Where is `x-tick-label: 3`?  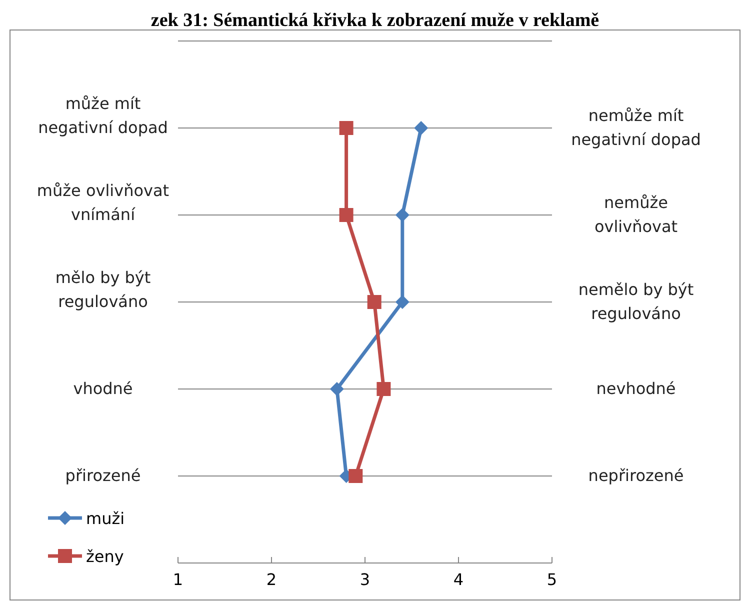 x-tick-label: 3 is located at coordinates (365, 579).